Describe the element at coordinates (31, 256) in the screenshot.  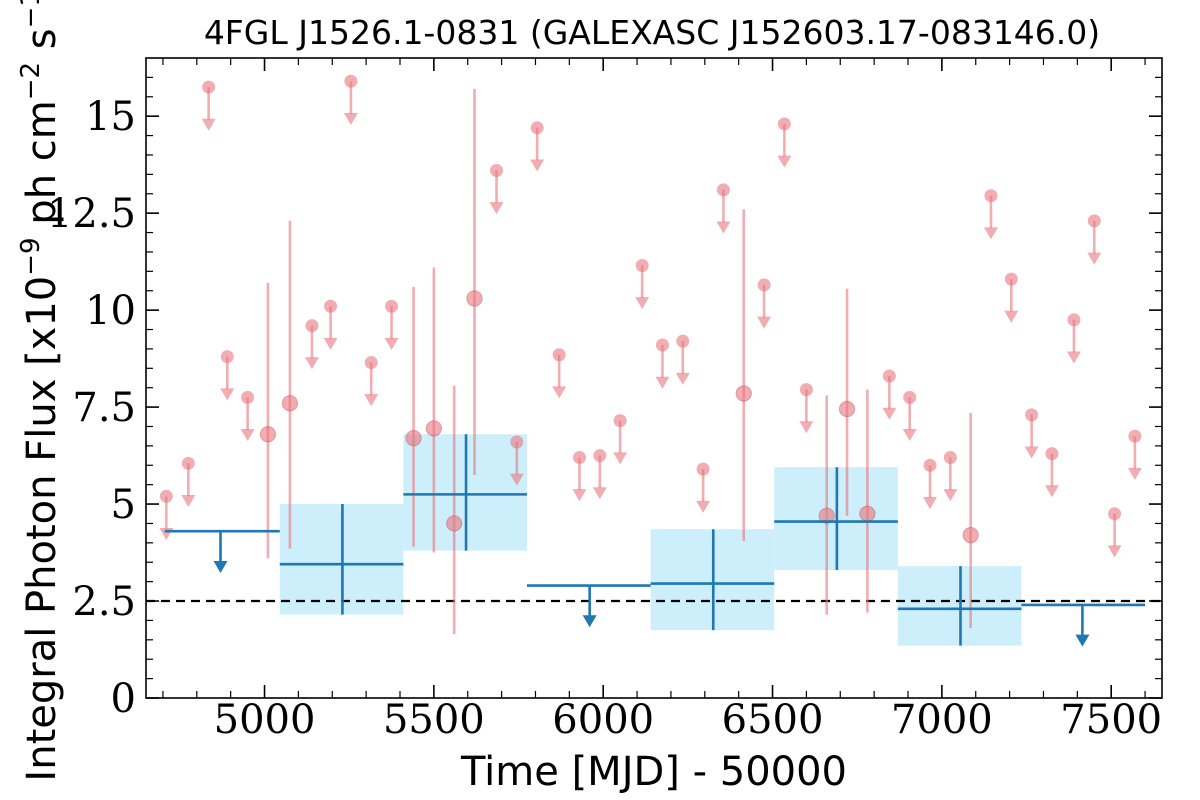
I see `y-axis-label-exp: −9` at that location.